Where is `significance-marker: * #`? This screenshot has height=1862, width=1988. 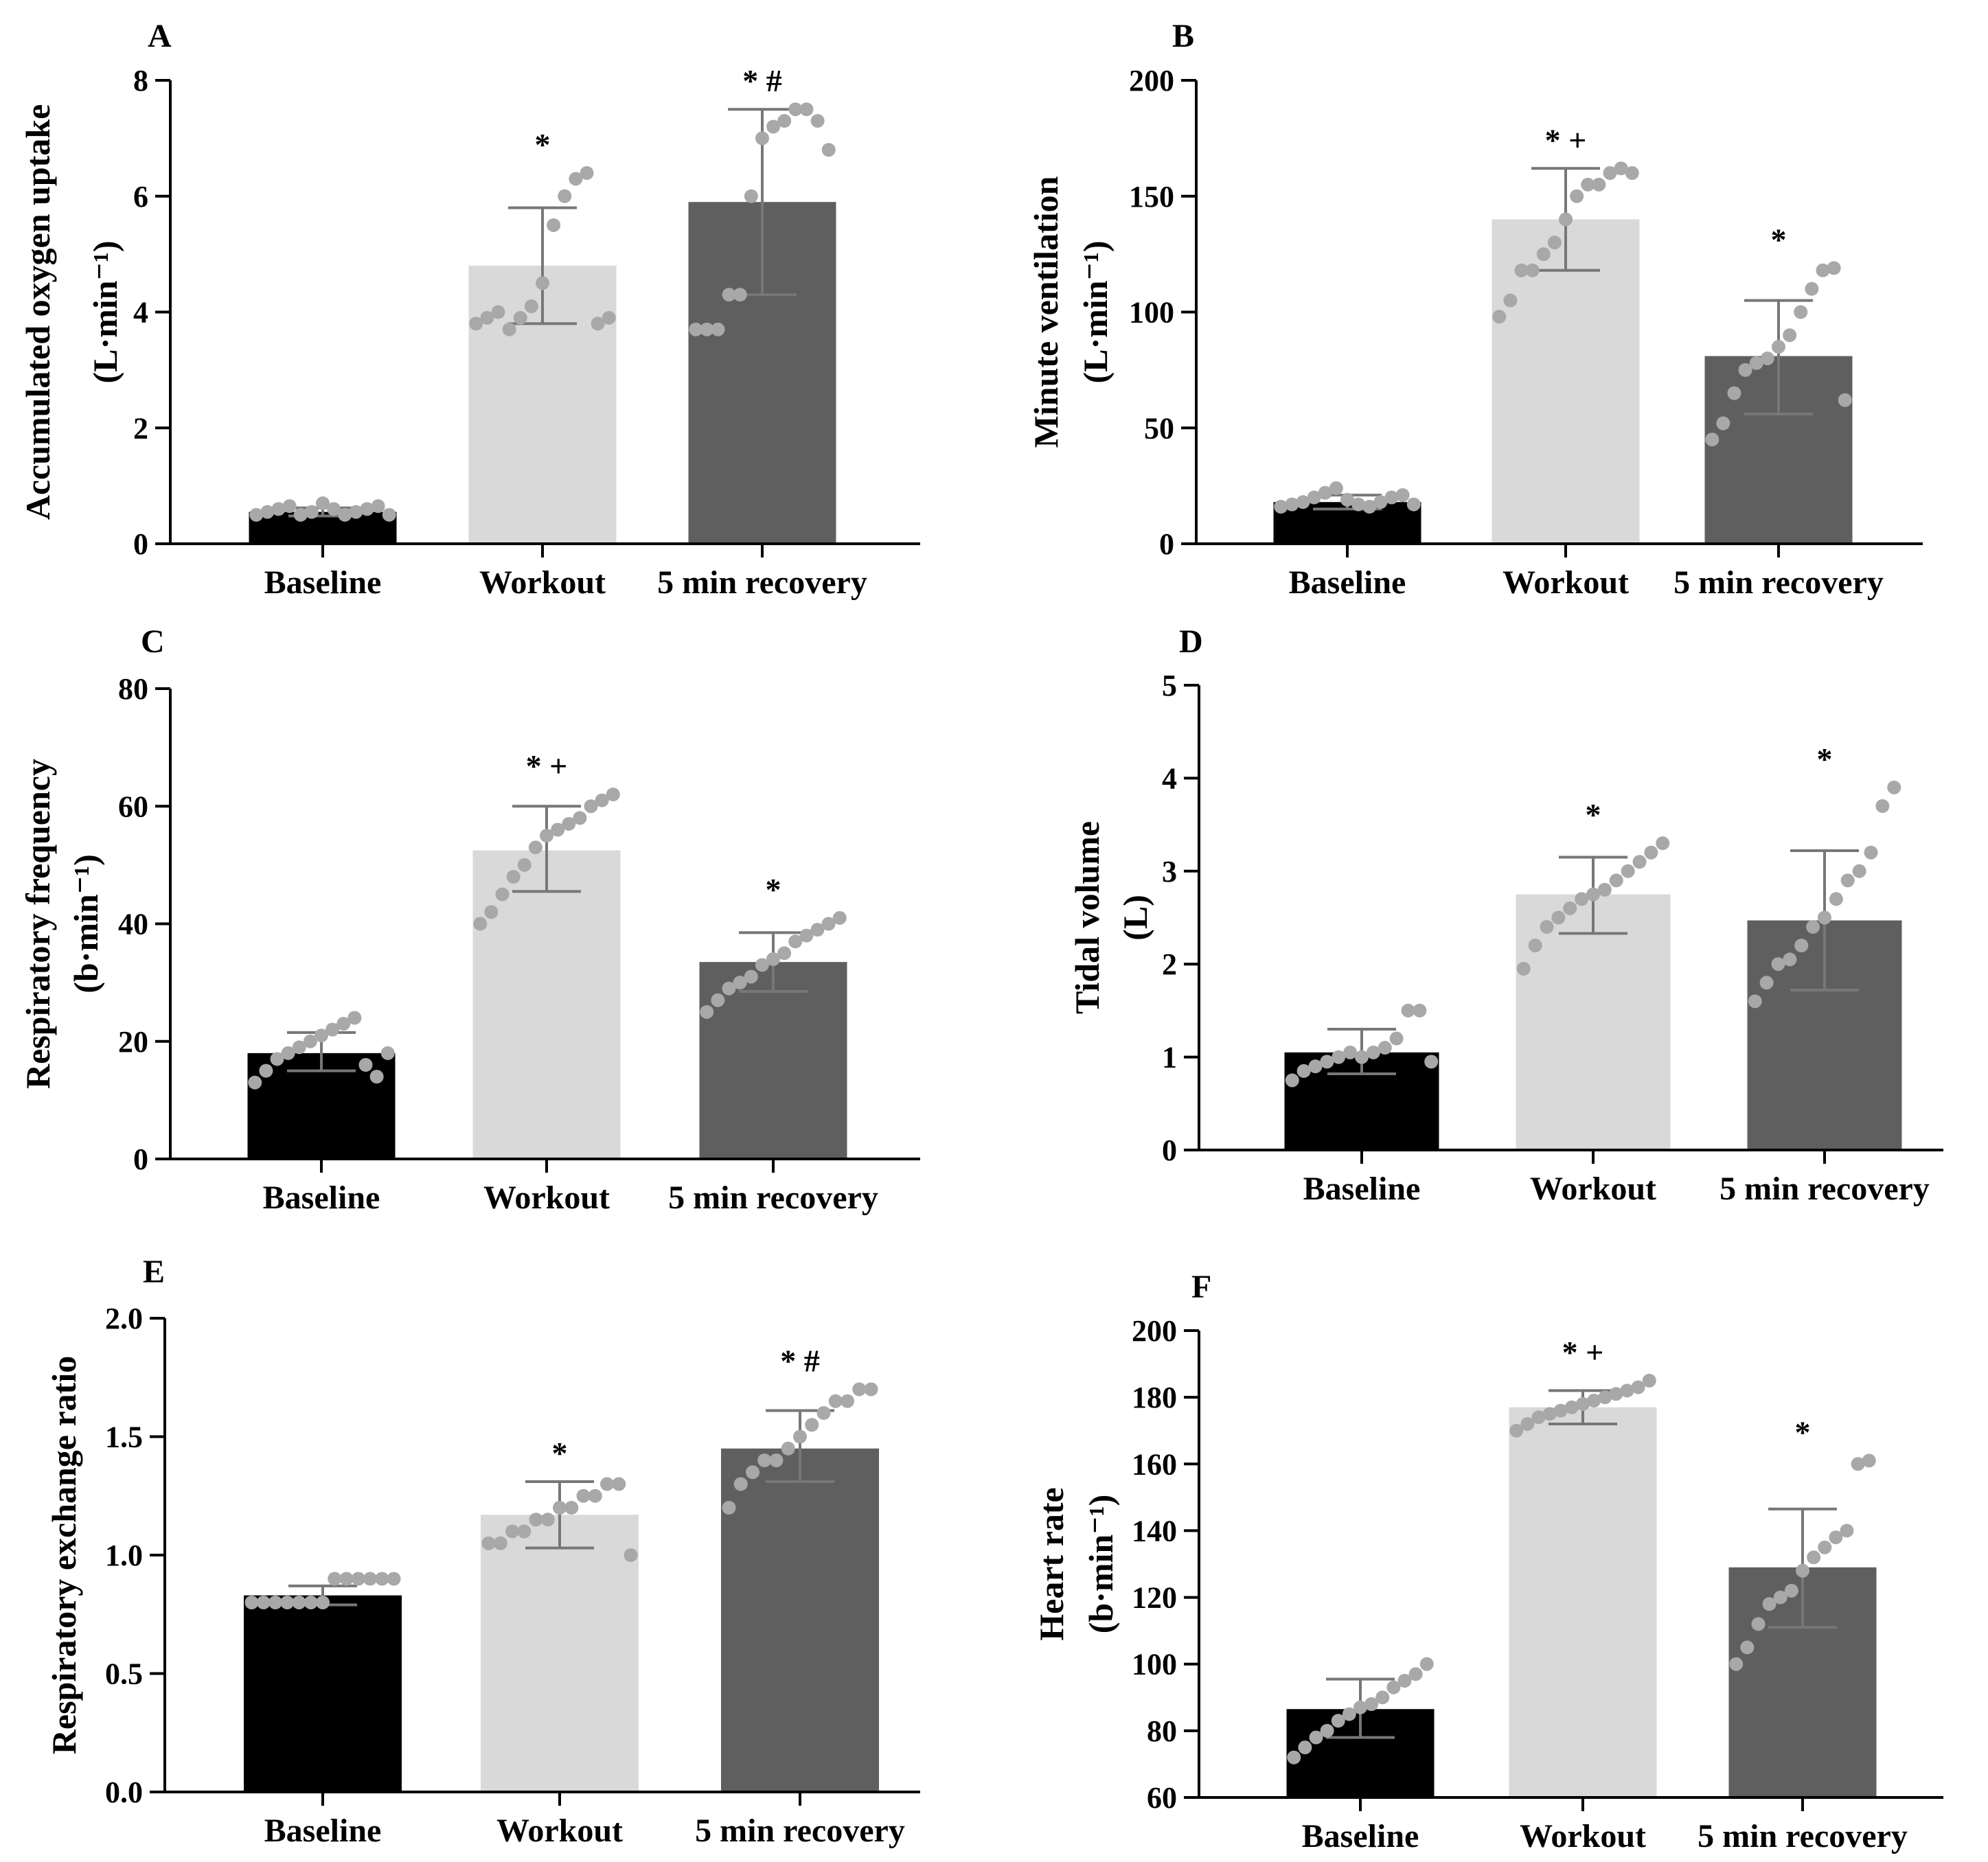 significance-marker: * # is located at coordinates (800, 1362).